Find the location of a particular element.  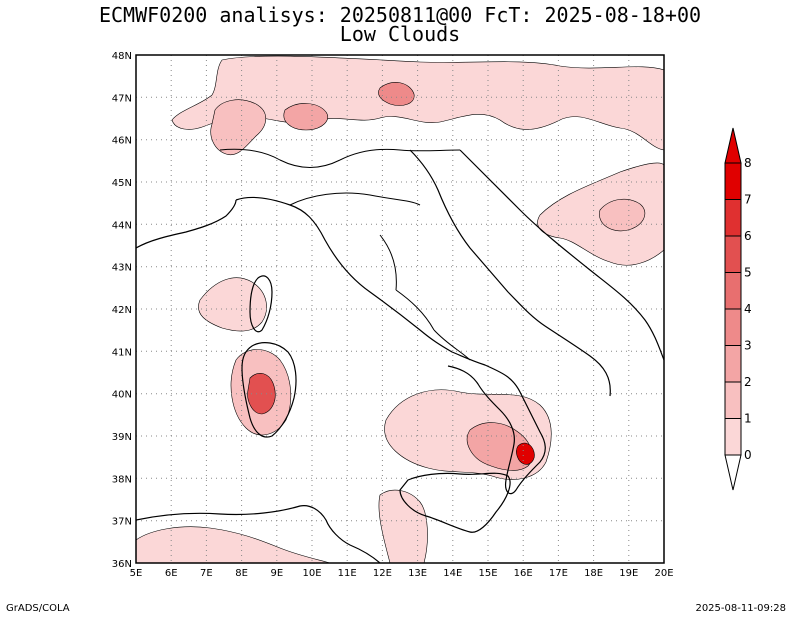

lon-label: 19E is located at coordinates (628, 573).